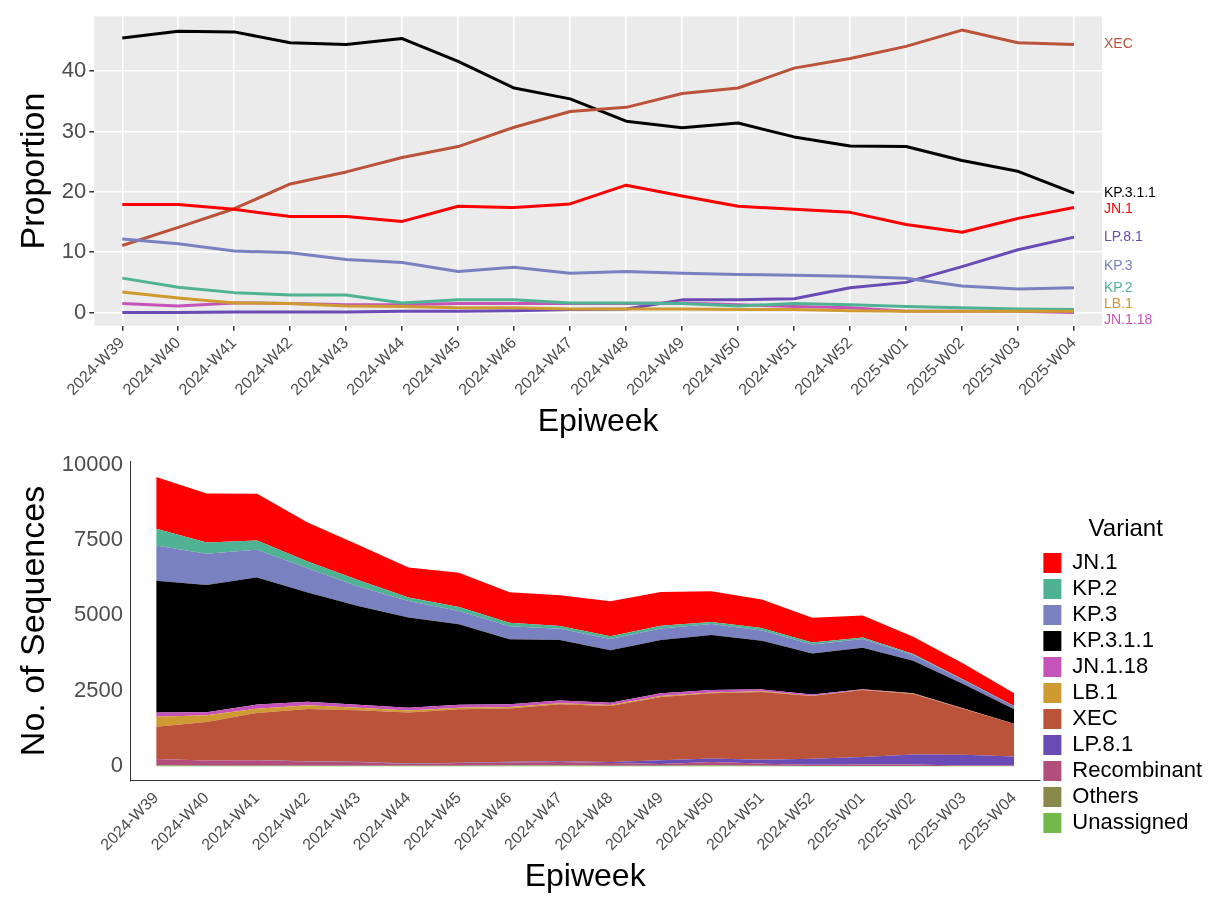 The width and height of the screenshot is (1212, 900). What do you see at coordinates (1103, 743) in the screenshot?
I see `legend-label: LP.8.1` at bounding box center [1103, 743].